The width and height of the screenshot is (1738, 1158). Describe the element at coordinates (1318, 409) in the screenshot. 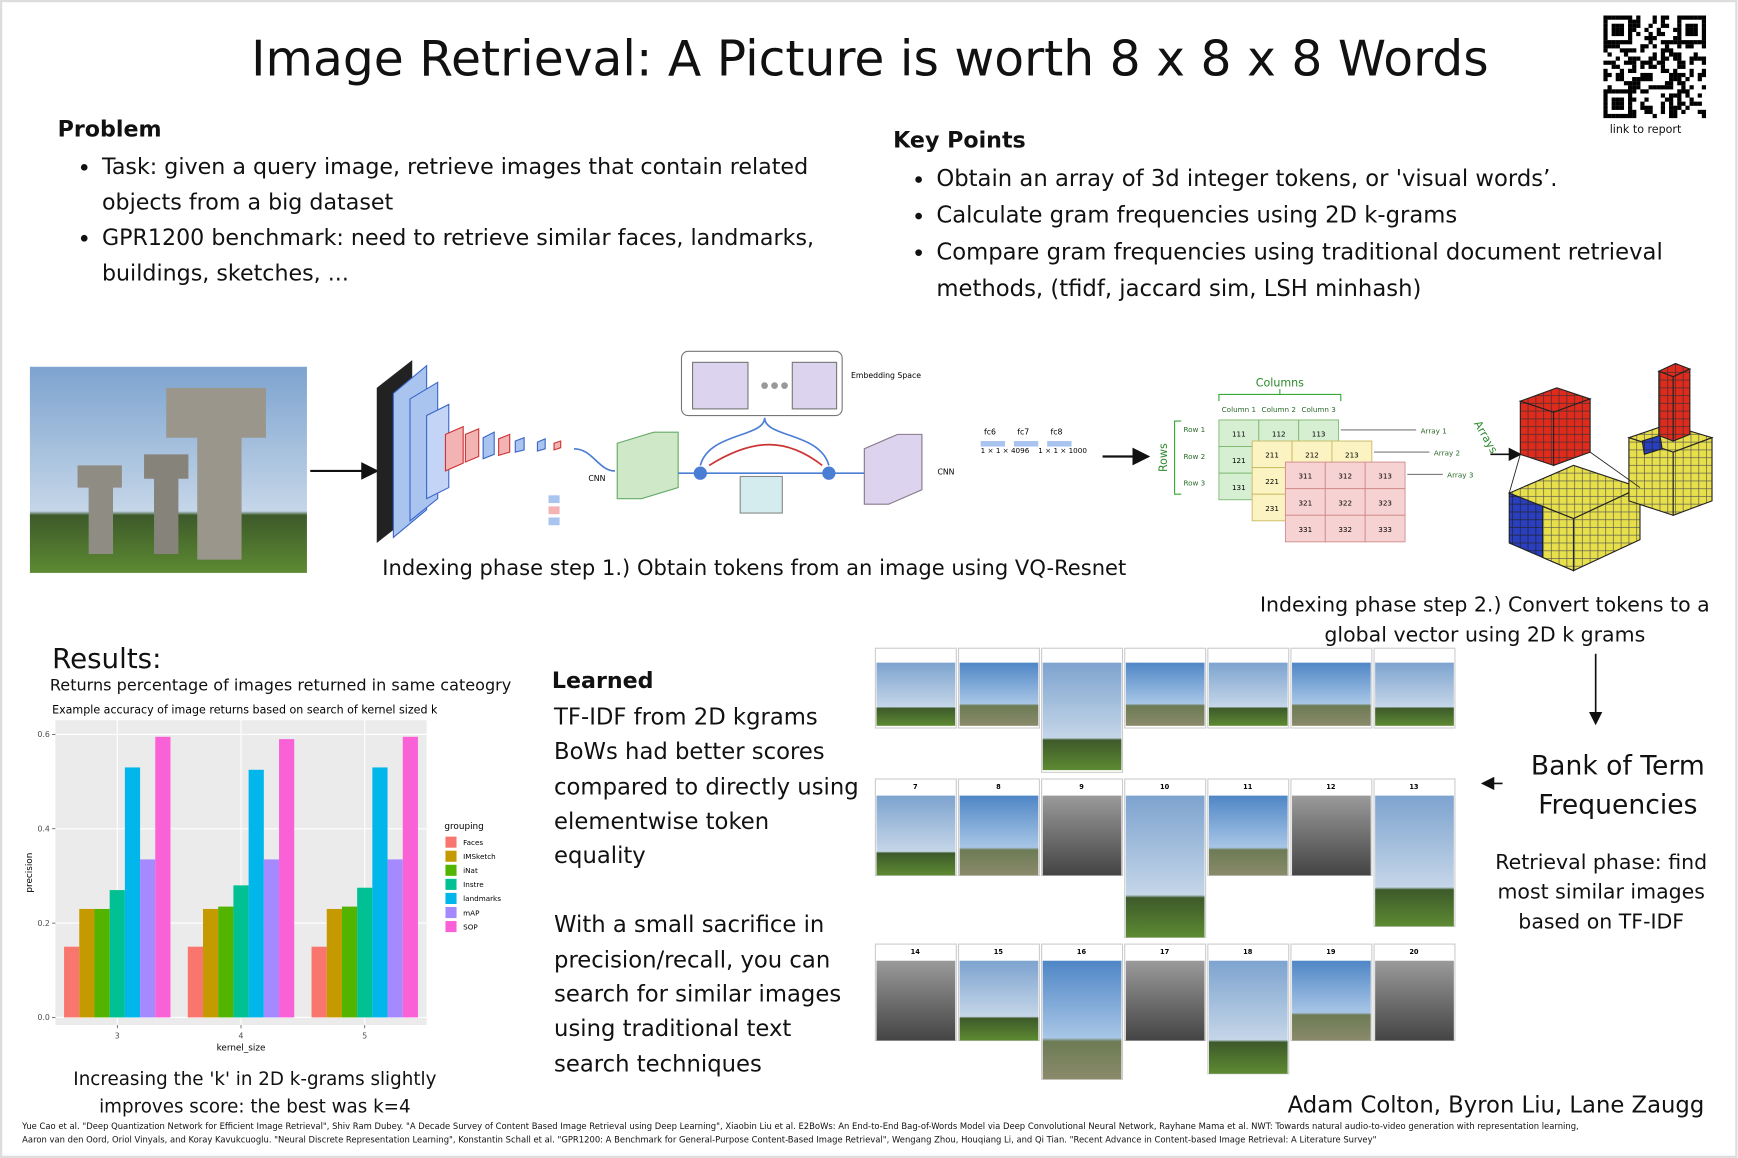

I see `column-label: Column 3` at that location.